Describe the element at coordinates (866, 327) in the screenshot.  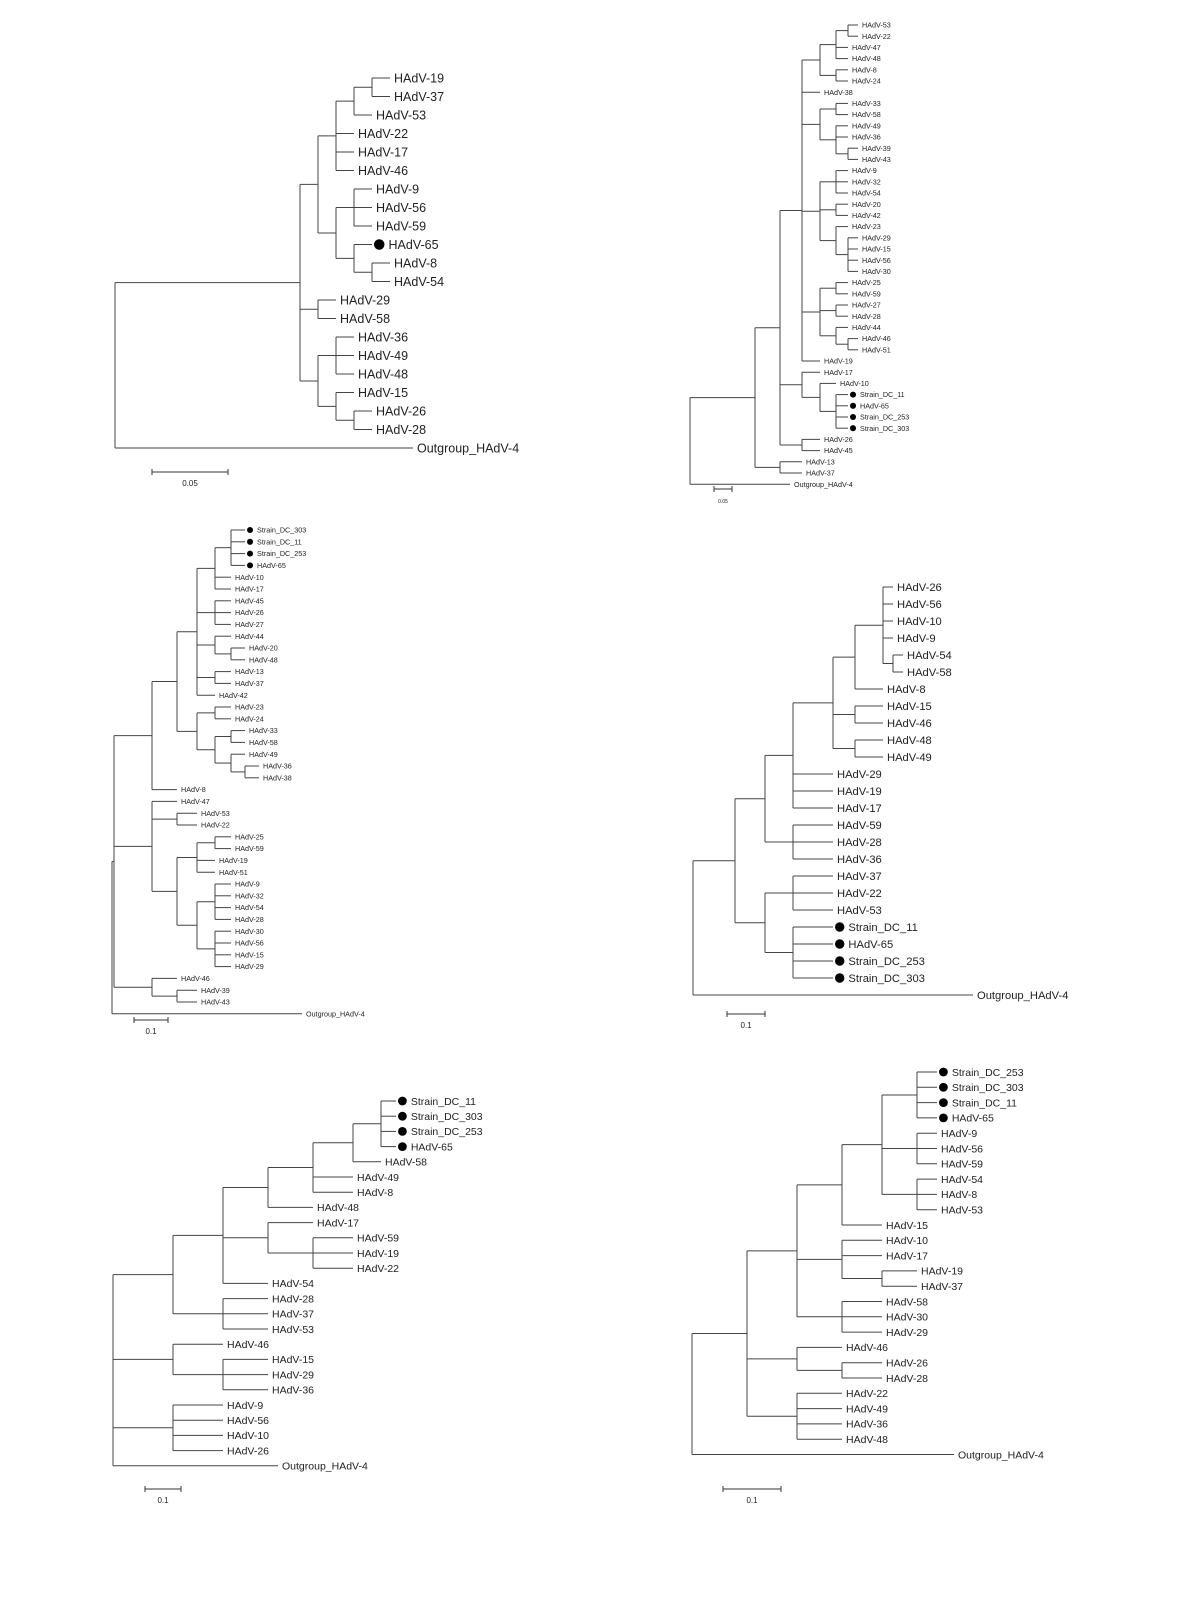
I see `taxon-label: HAdV-44` at that location.